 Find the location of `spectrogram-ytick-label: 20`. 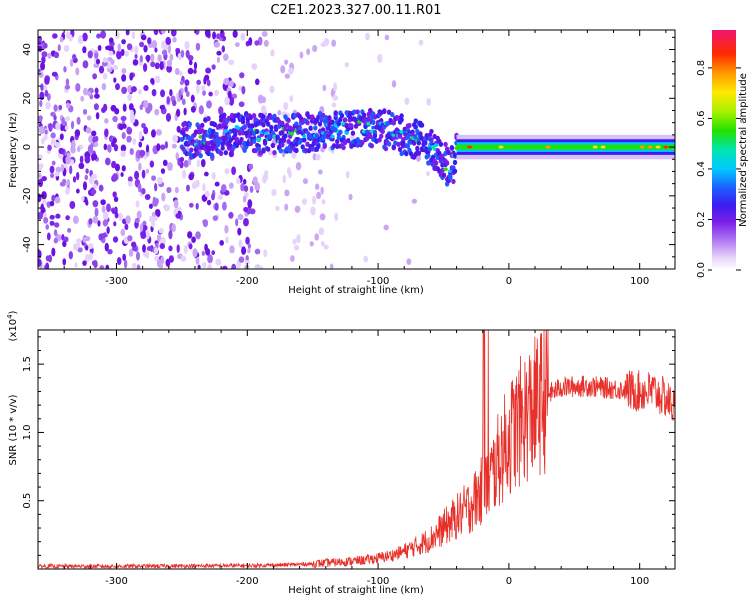

spectrogram-ytick-label: 20 is located at coordinates (27, 98).